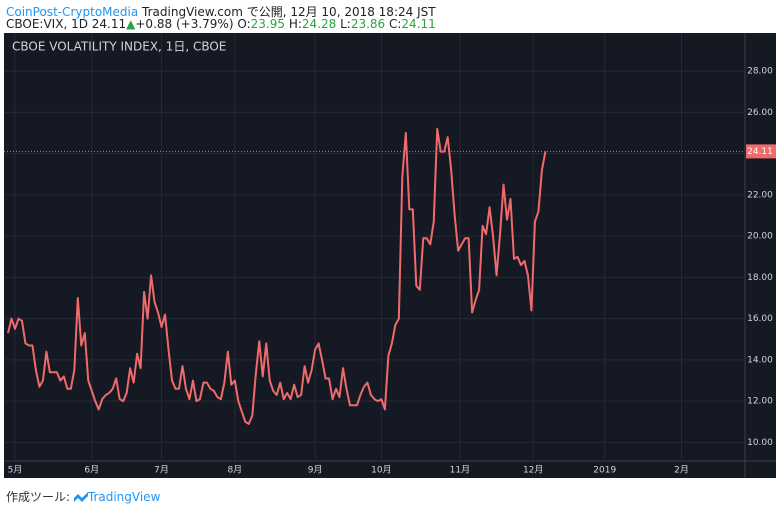 This screenshot has height=509, width=780. Describe the element at coordinates (460, 470) in the screenshot. I see `x-tick-label: 11月` at that location.